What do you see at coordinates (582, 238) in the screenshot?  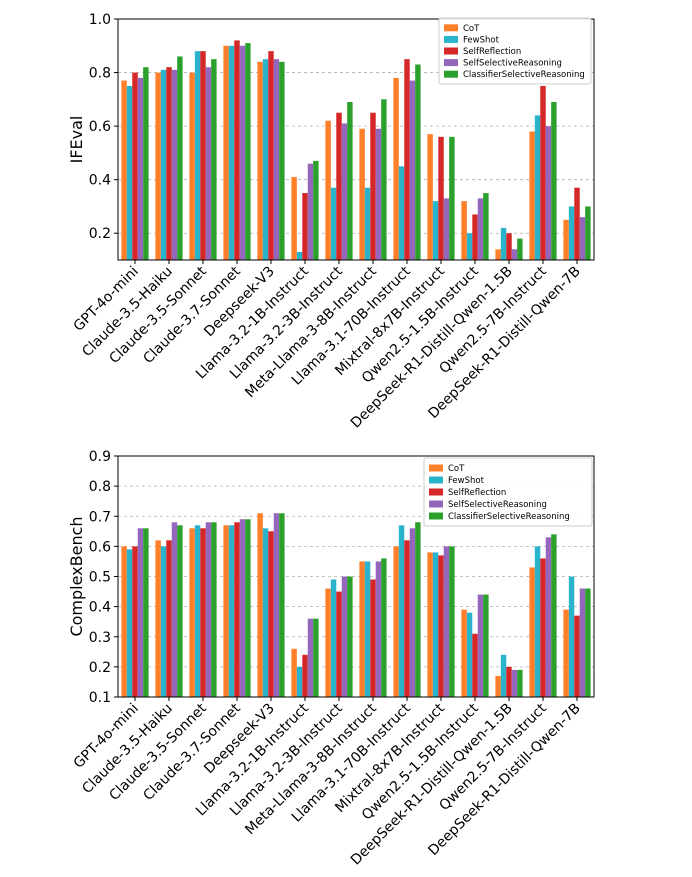 I see `bar-SelfSelectiveReasoning-DeepSeek-R1-Distill-Qwen-7B` at bounding box center [582, 238].